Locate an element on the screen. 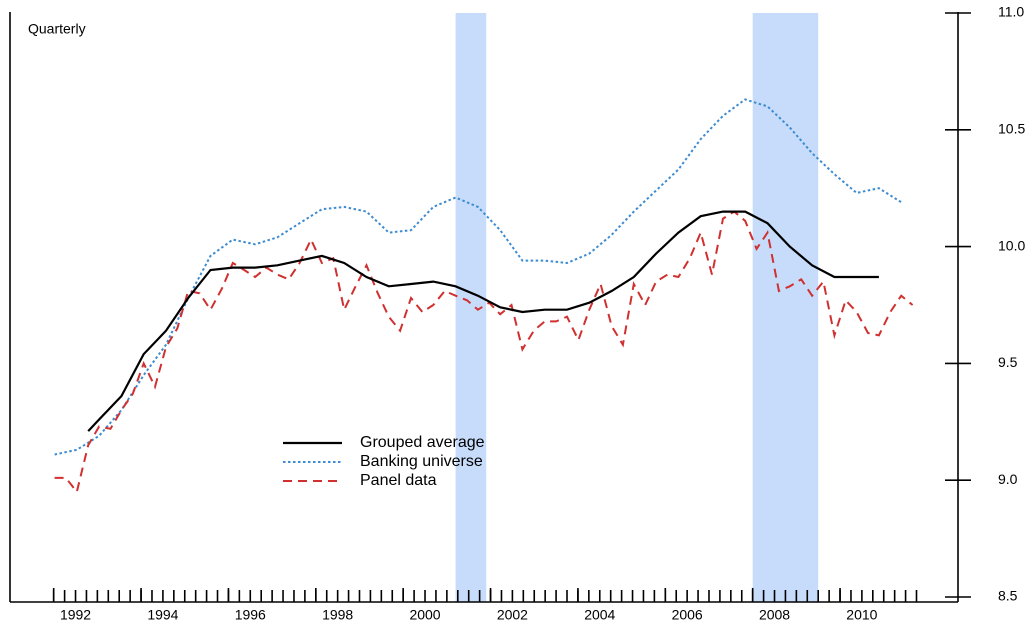 This screenshot has height=627, width=1033. y-tick-label: 9.5 is located at coordinates (1008, 362).